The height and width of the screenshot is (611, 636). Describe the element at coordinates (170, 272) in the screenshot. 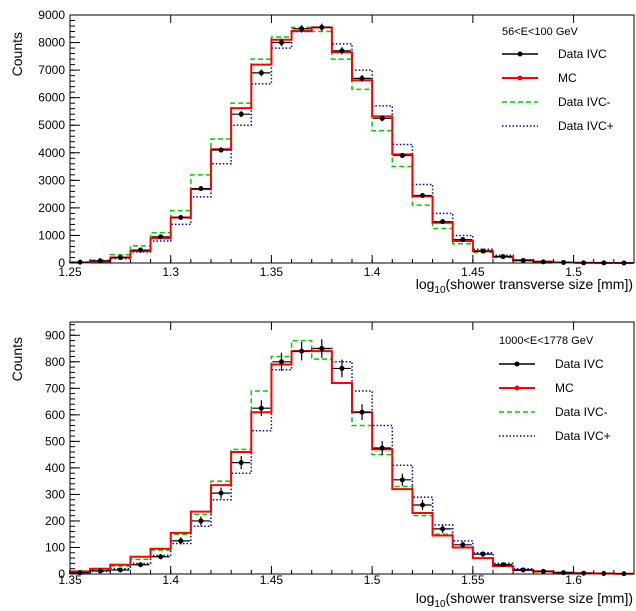

I see `x-tick-label: 1.3` at that location.